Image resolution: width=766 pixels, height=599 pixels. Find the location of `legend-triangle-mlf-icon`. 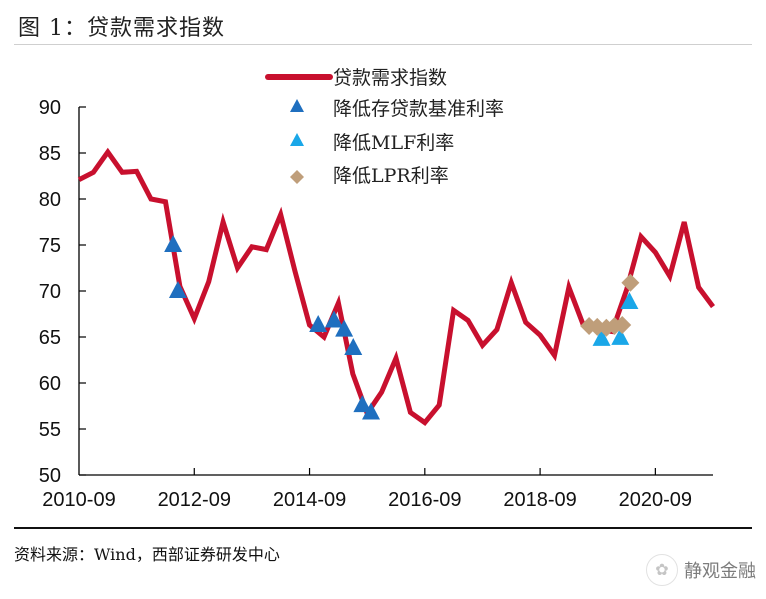

legend-triangle-mlf-icon is located at coordinates (297, 139).